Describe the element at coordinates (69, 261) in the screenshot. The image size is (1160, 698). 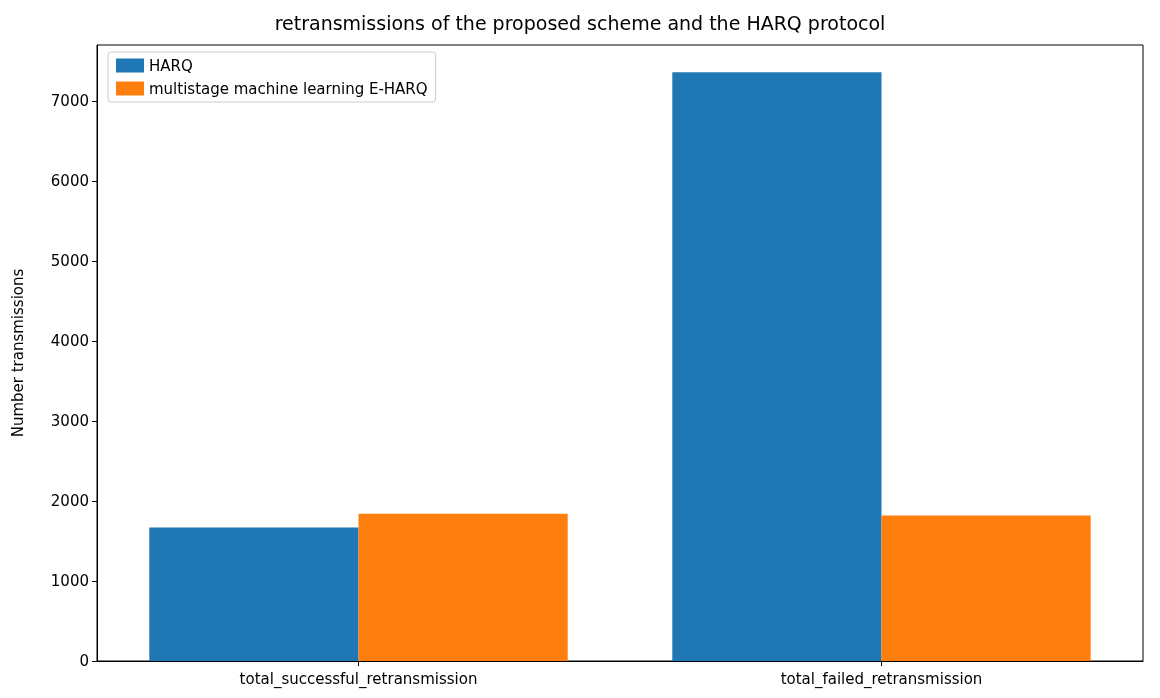
I see `y-tick-label: 5000` at that location.